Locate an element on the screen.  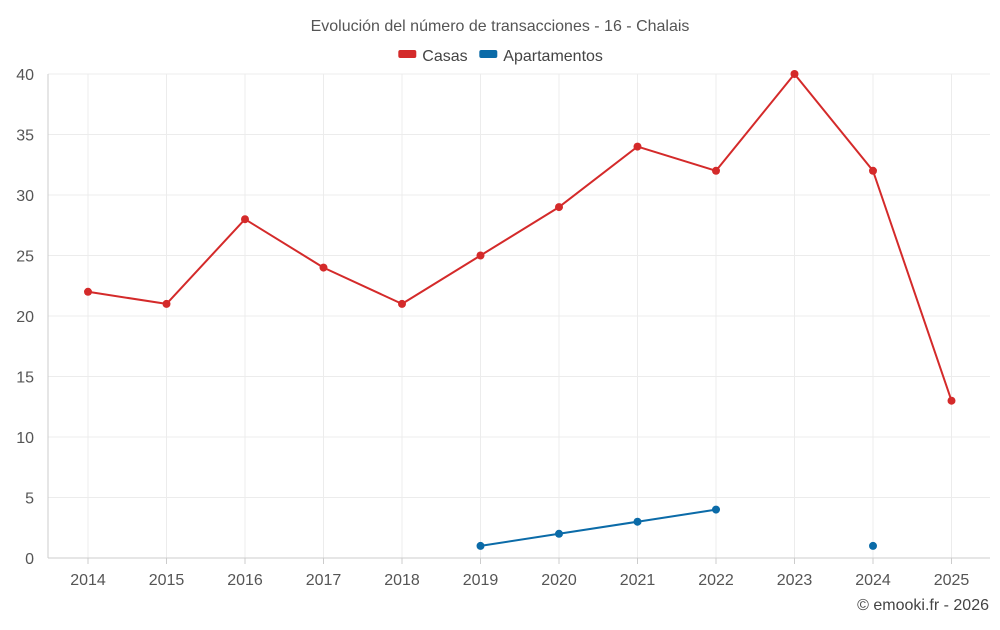
y-tick-label: 0 is located at coordinates (29, 559).